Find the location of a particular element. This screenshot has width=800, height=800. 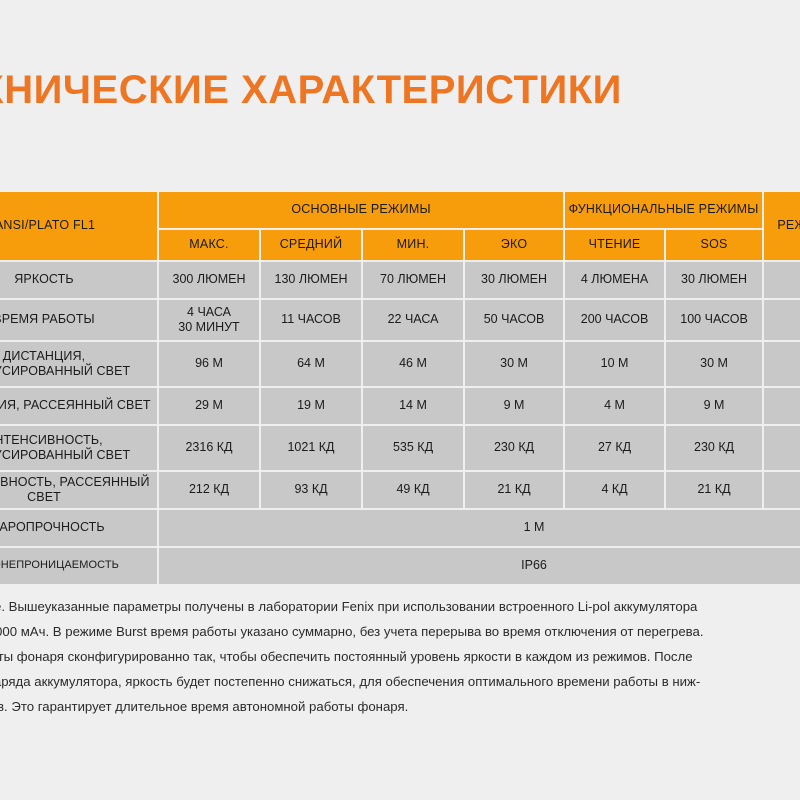

cell-intensity-focused-max: 2316 КД is located at coordinates (209, 448).